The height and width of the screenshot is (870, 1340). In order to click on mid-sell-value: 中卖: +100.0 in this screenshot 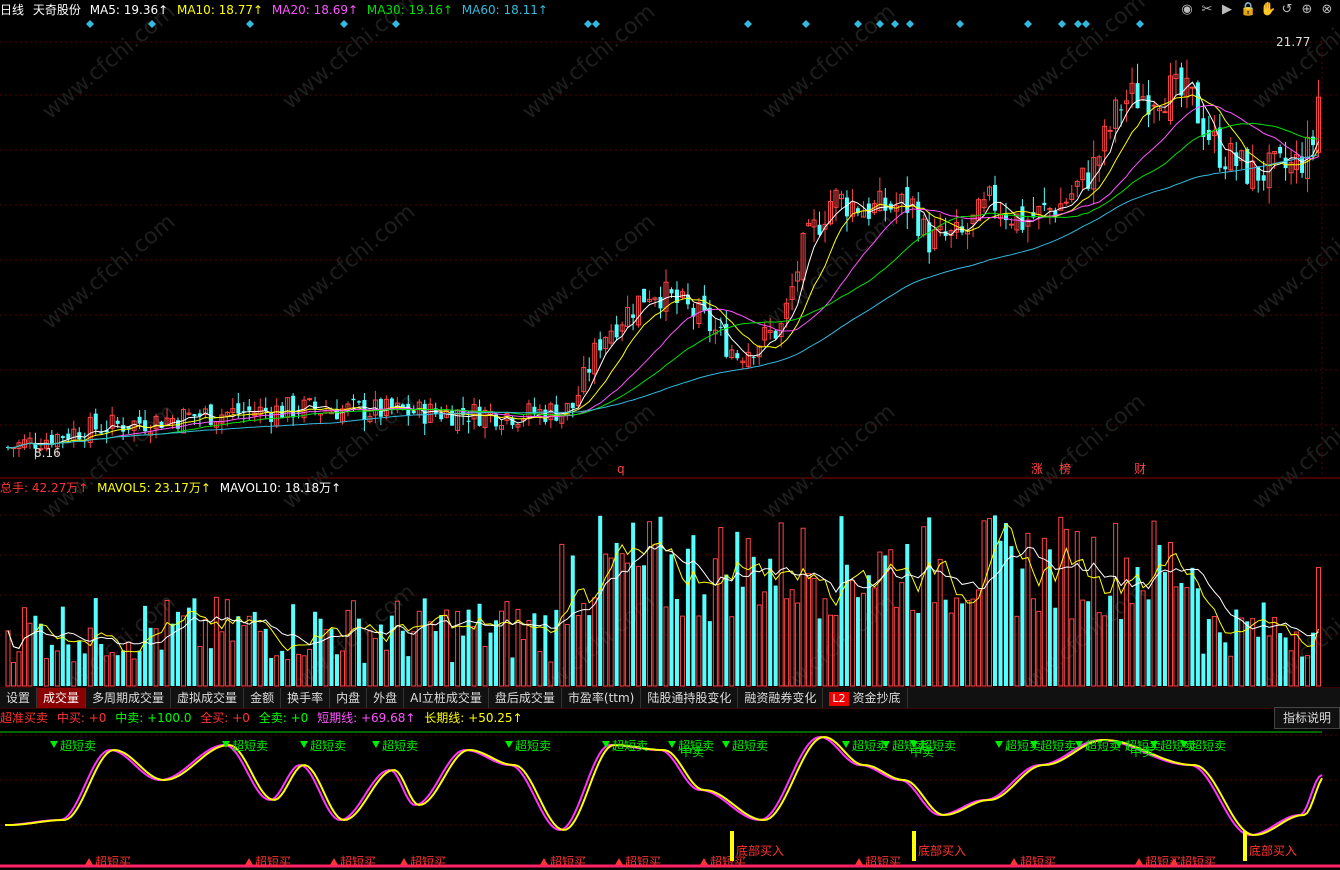, I will do `click(153, 718)`.